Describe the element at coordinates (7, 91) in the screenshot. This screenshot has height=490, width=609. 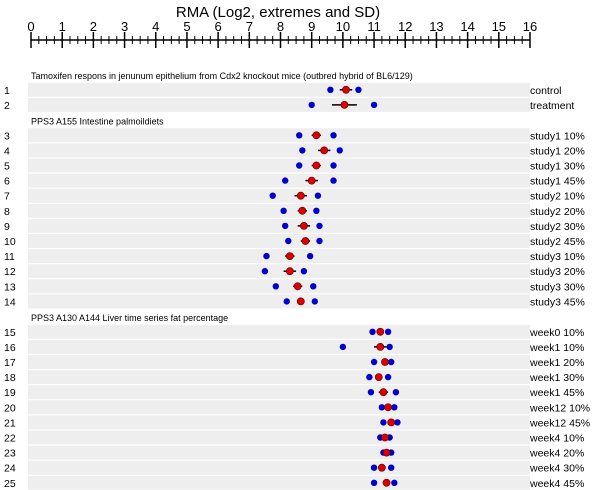
I see `row-number: 1` at that location.